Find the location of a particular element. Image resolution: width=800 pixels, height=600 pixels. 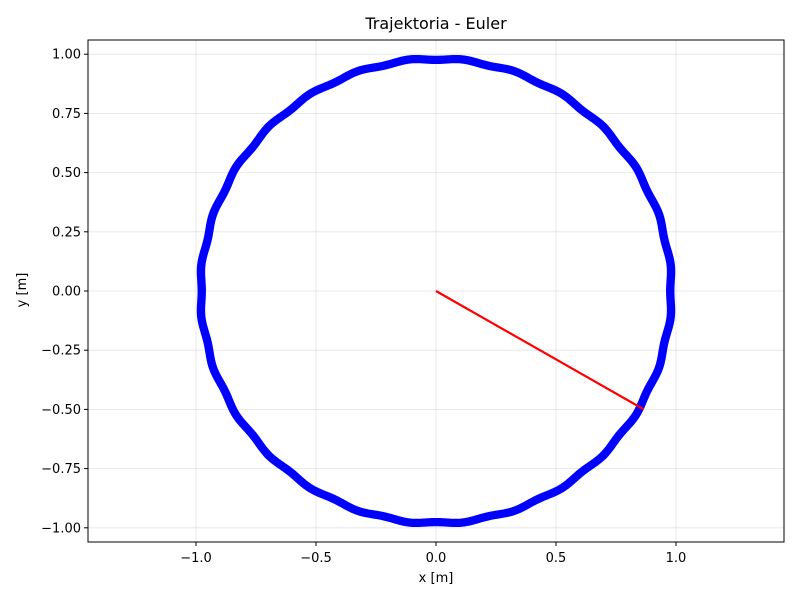

y-tick-label: −0.75 is located at coordinates (61, 469).